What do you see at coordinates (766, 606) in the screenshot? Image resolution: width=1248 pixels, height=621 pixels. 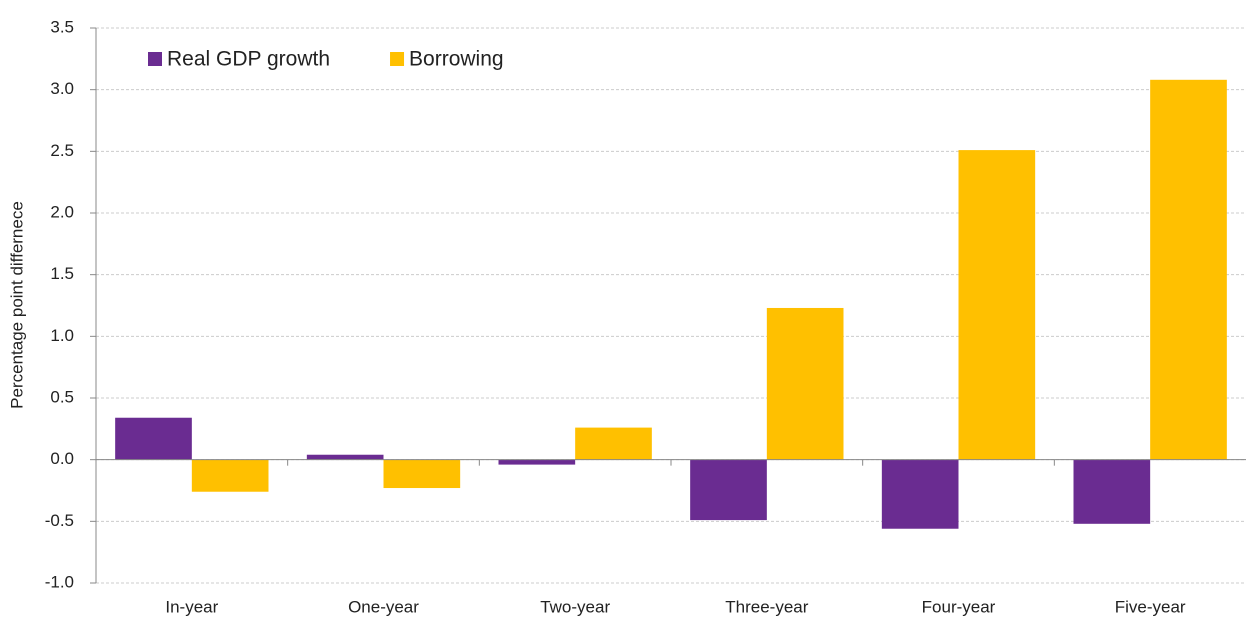 I see `x-tick-label: Three-year` at bounding box center [766, 606].